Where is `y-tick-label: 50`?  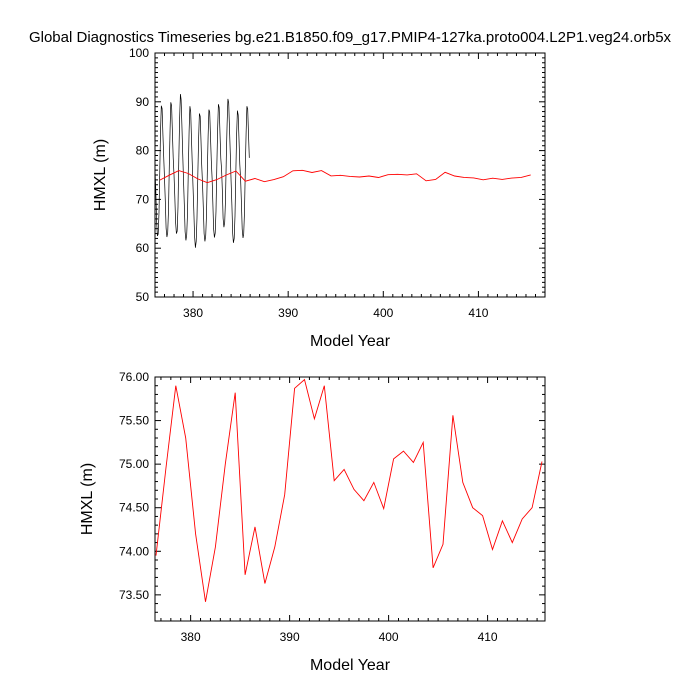
y-tick-label: 50 is located at coordinates (143, 297).